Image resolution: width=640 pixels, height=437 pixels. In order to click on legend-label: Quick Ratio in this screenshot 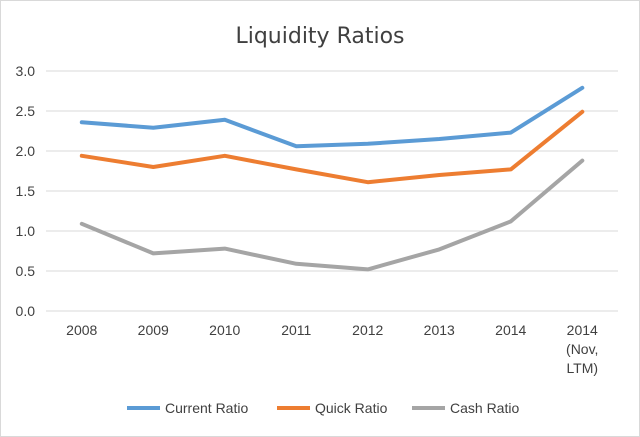, I will do `click(351, 408)`.